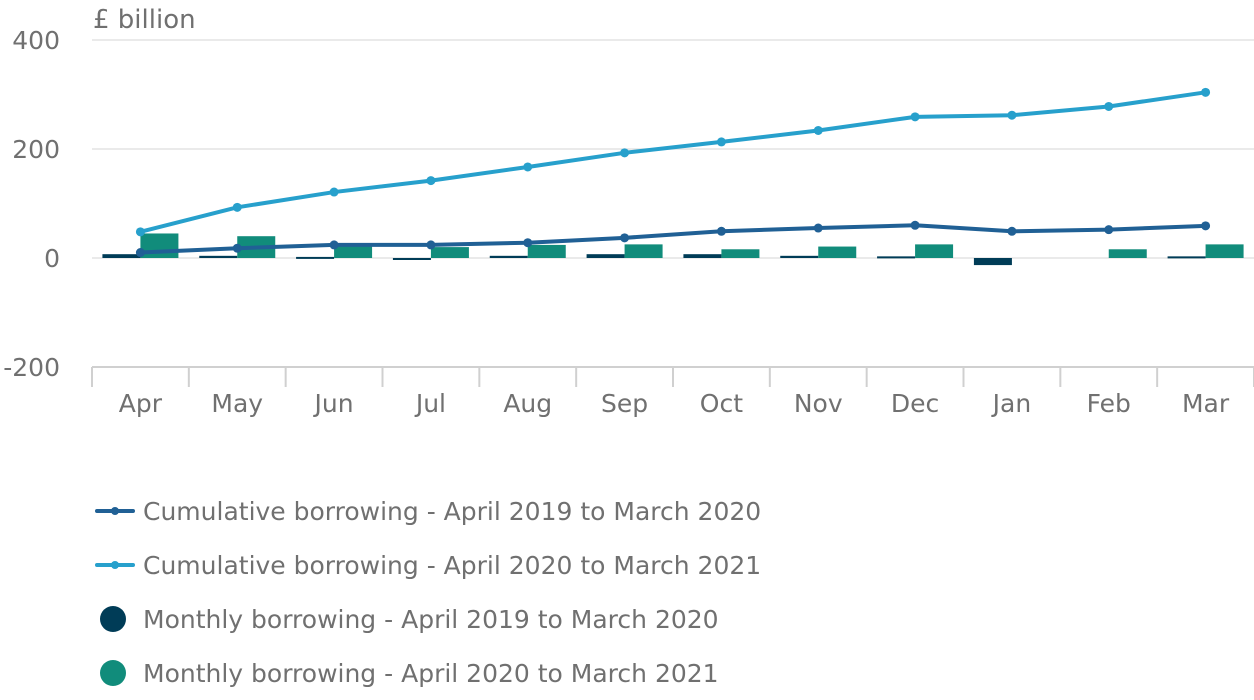  I want to click on x-tick-label: May, so click(237, 403).